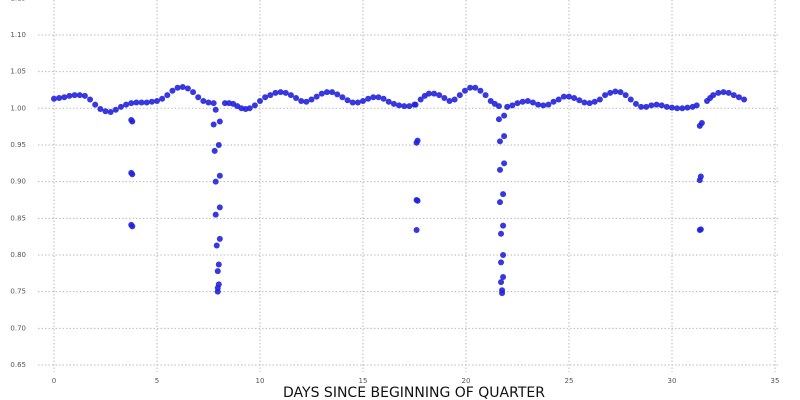 This screenshot has width=800, height=400. Describe the element at coordinates (569, 381) in the screenshot. I see `x-tick-label: 25` at that location.